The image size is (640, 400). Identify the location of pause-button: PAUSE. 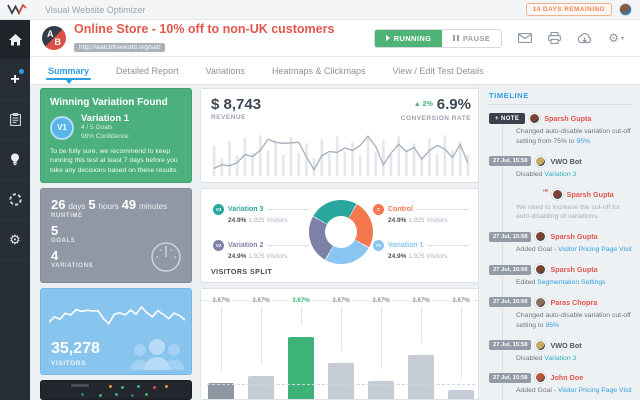
(472, 38).